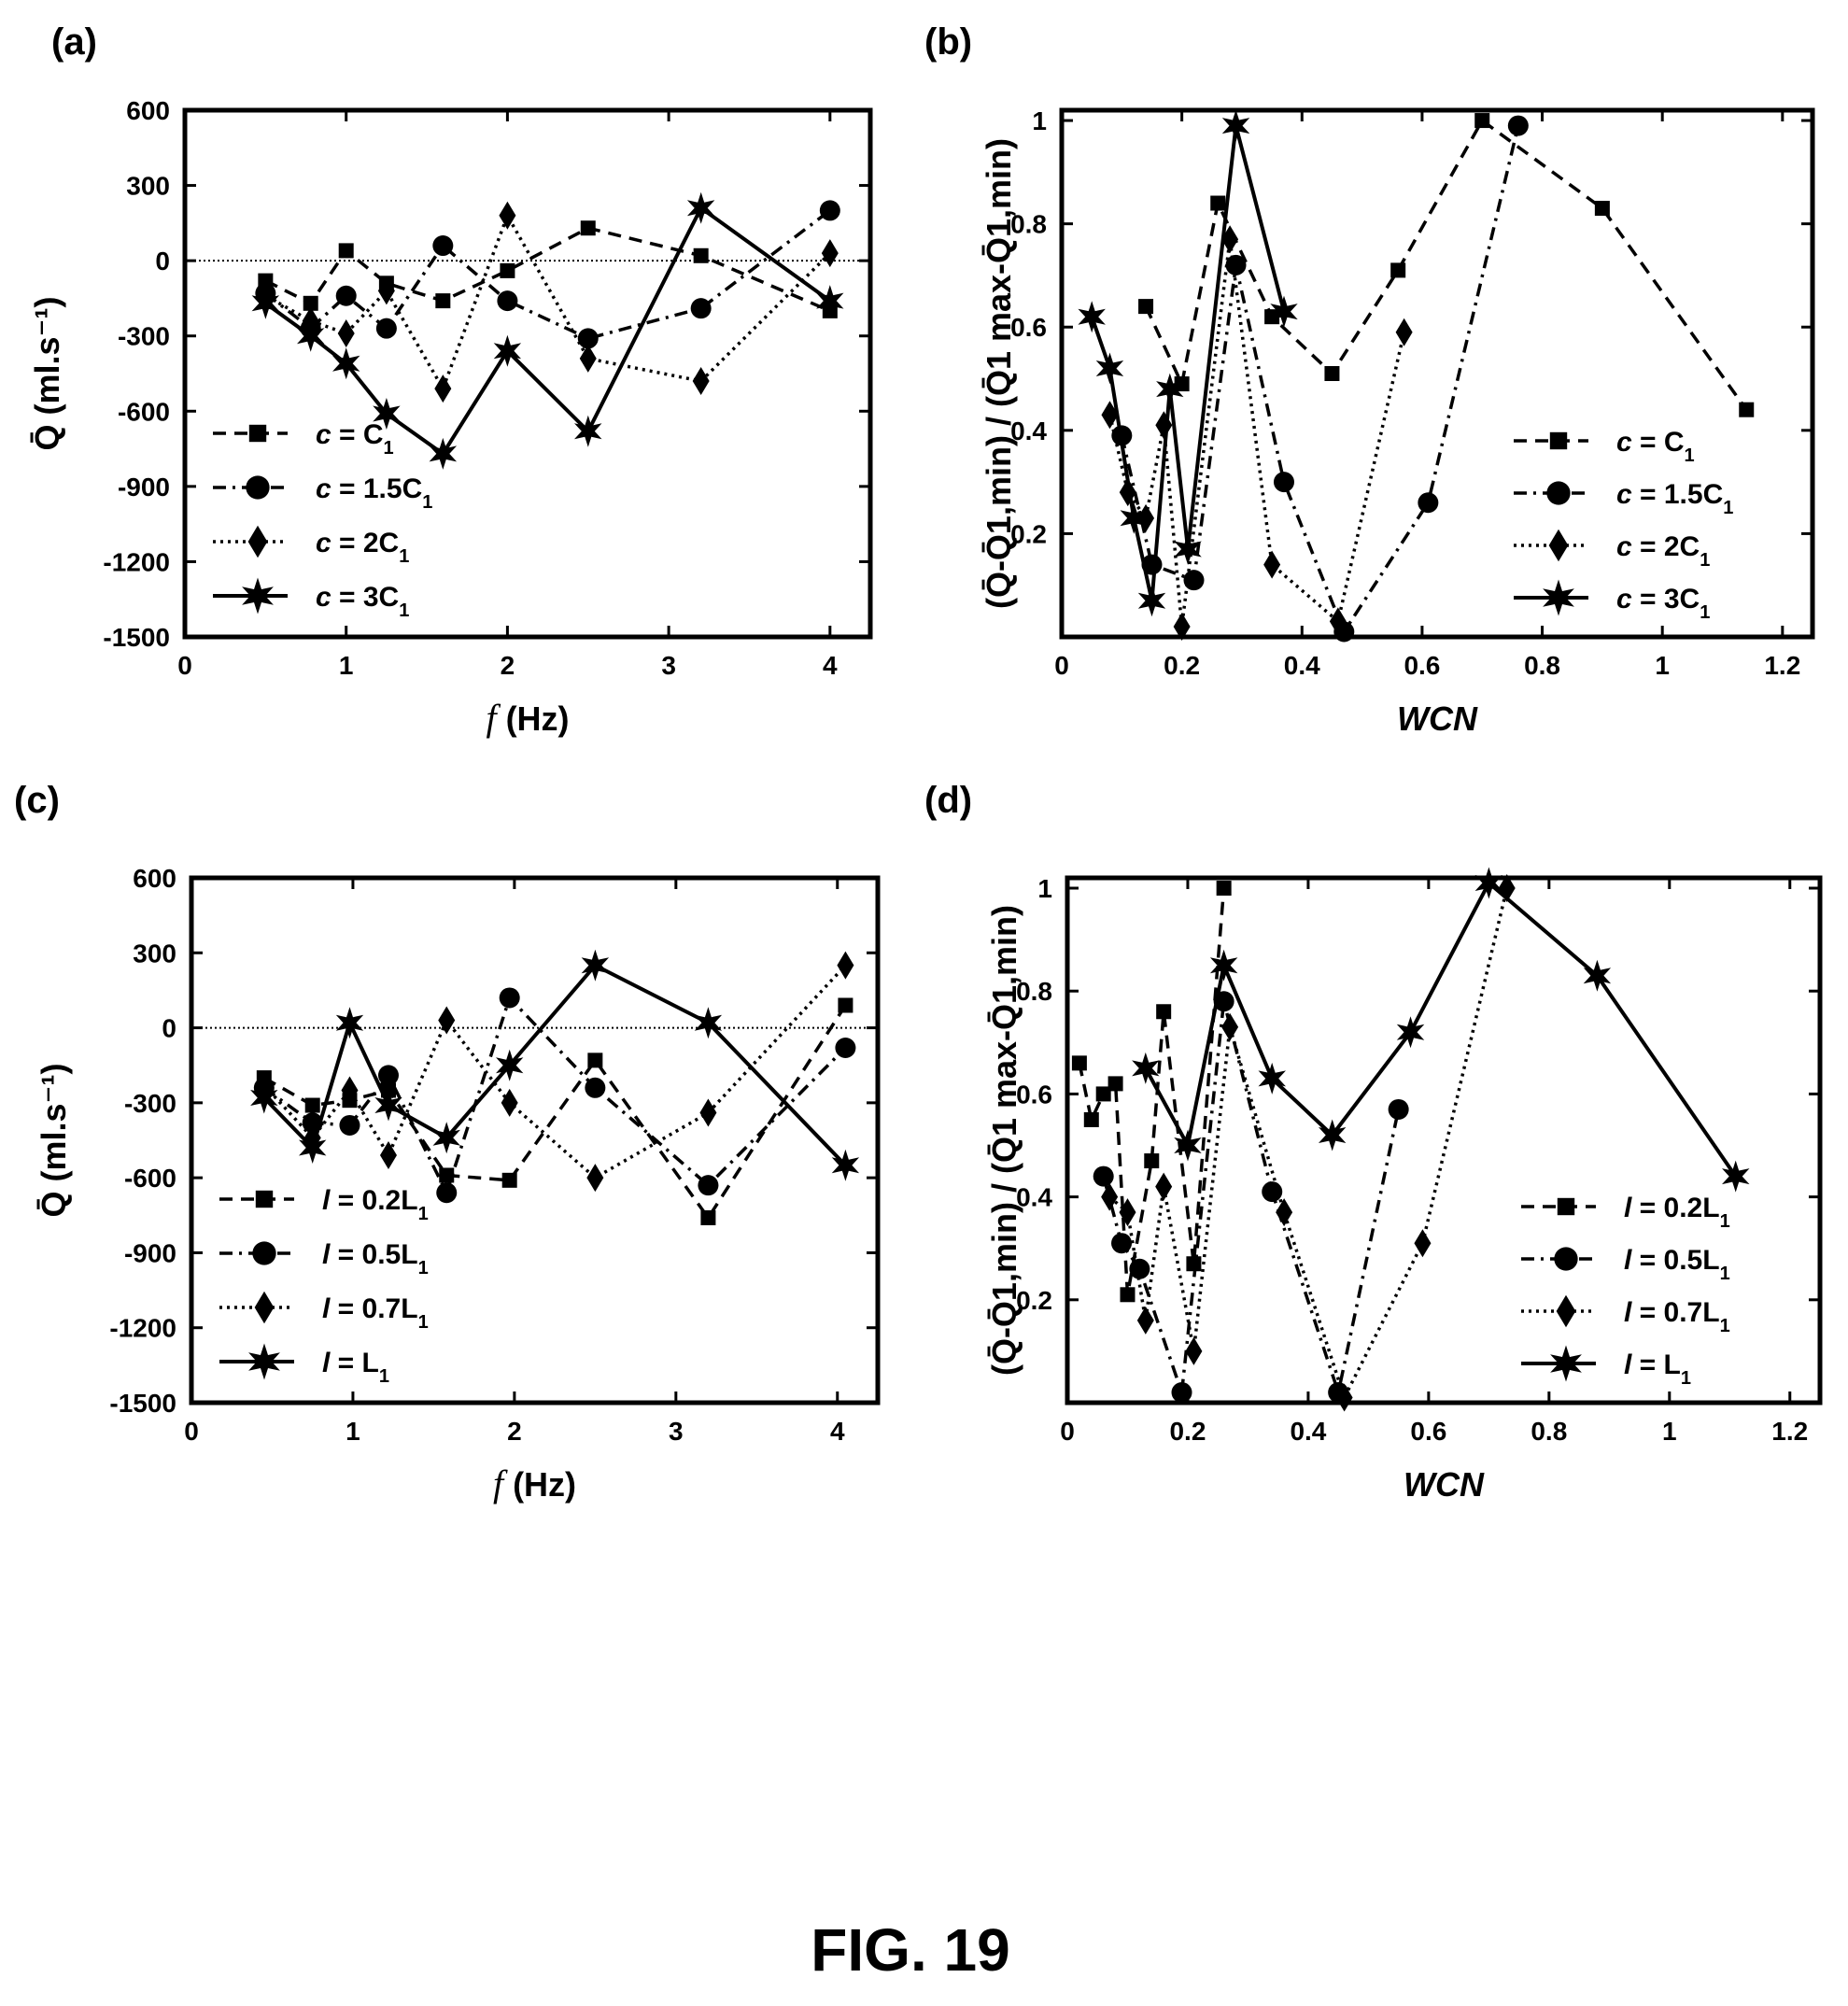 The image size is (1848, 2006). I want to click on legend-label: l = L1, so click(1657, 1369).